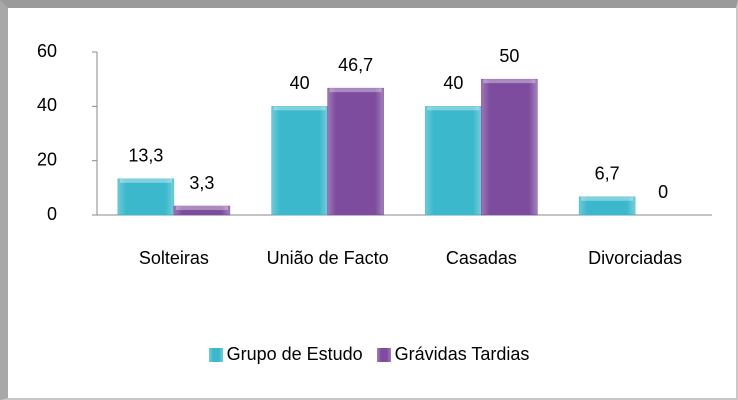 This screenshot has height=400, width=738. Describe the element at coordinates (607, 174) in the screenshot. I see `data-label: 6,7` at that location.